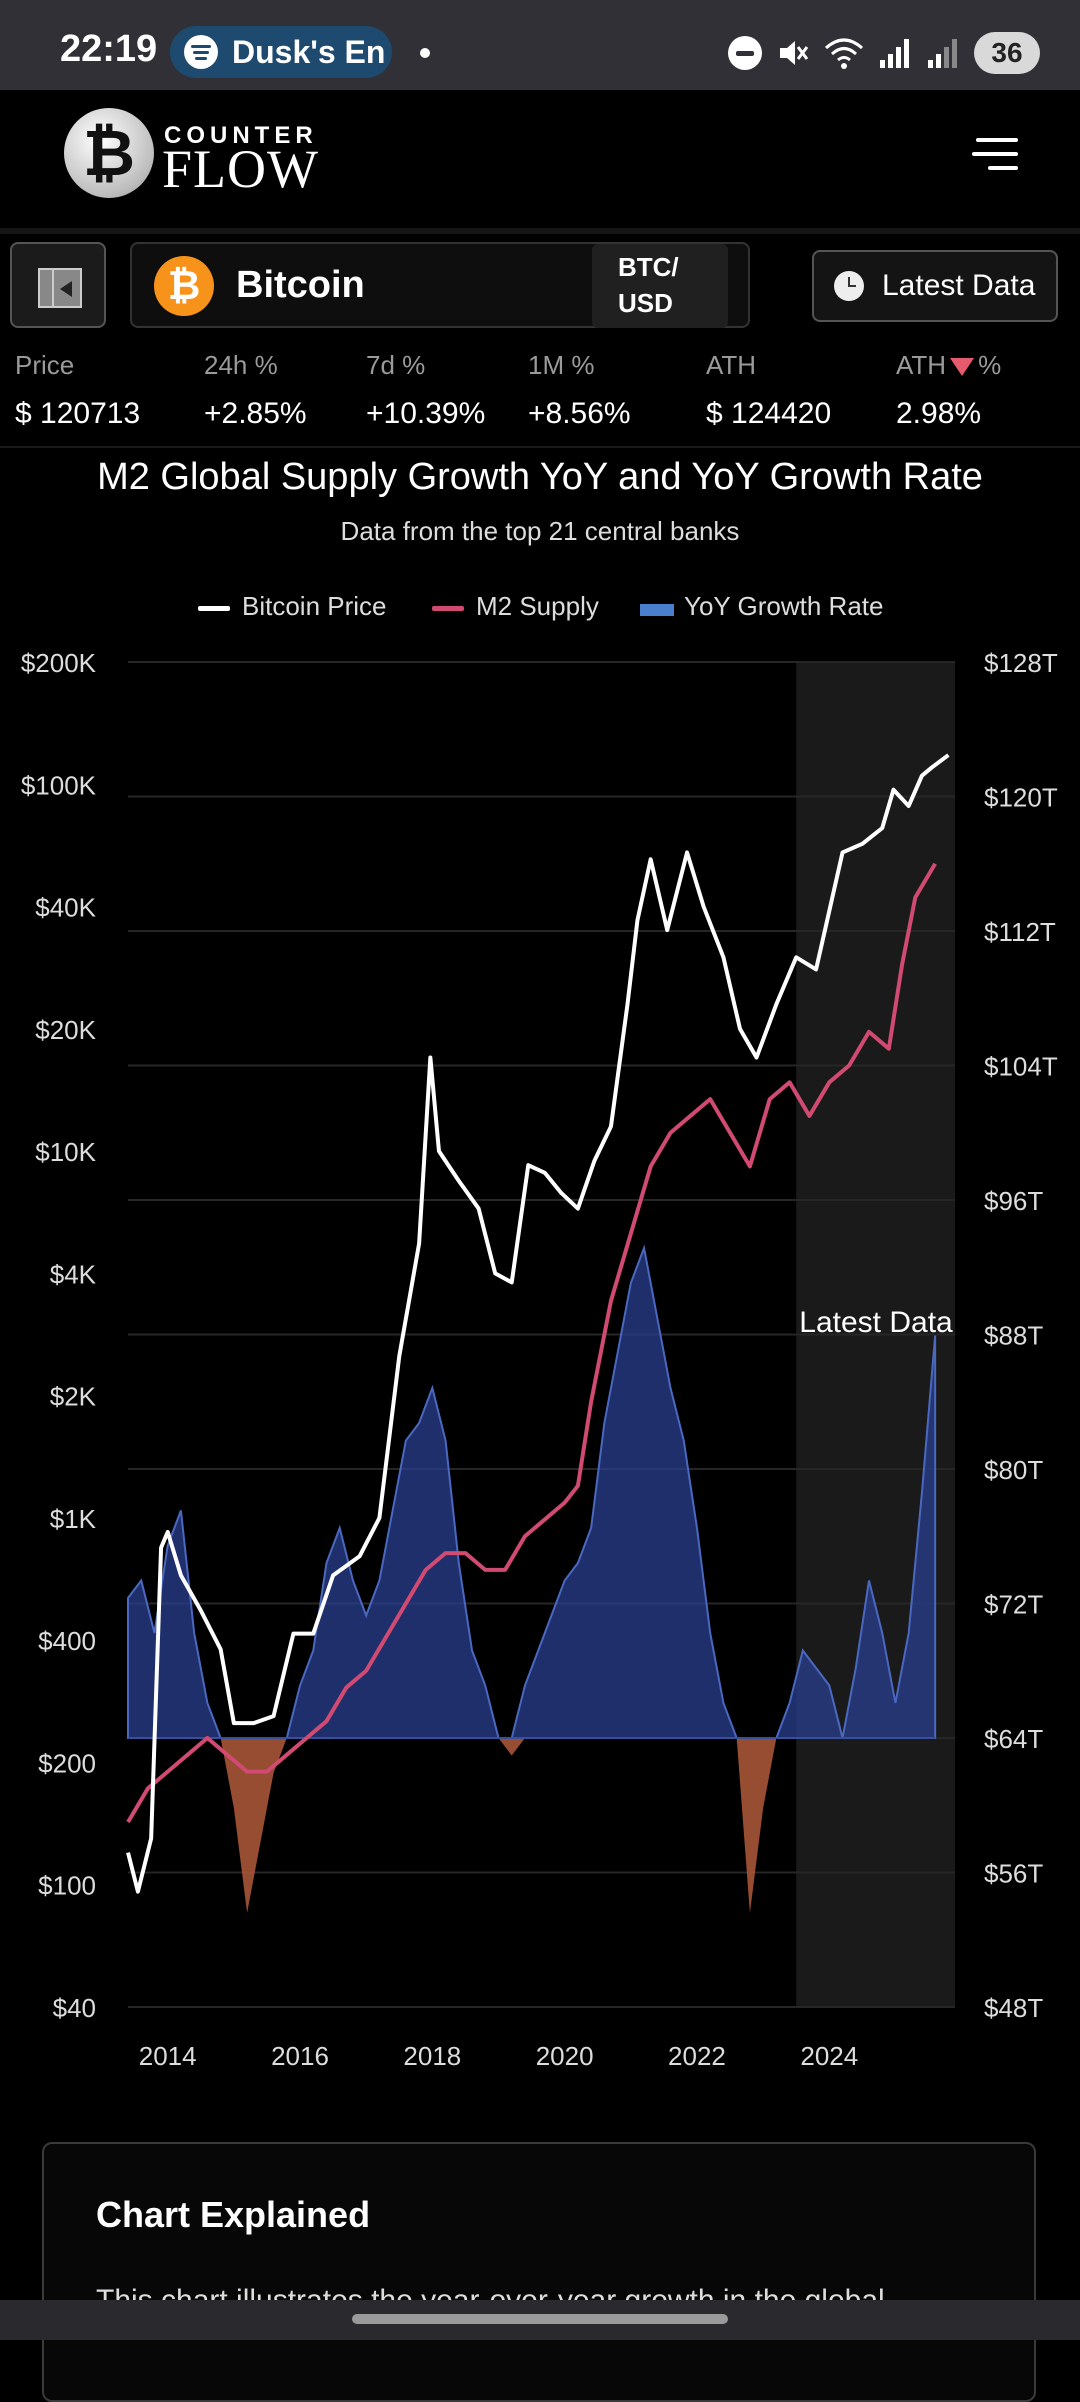 The height and width of the screenshot is (2402, 1080). I want to click on x-axis-tick: 2020, so click(565, 2056).